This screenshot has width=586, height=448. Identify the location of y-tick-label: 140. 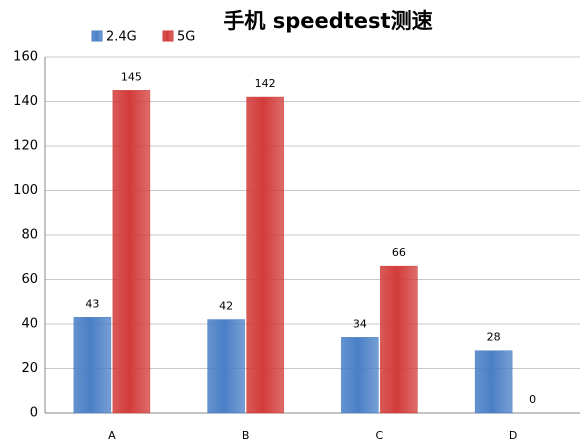
(25, 101).